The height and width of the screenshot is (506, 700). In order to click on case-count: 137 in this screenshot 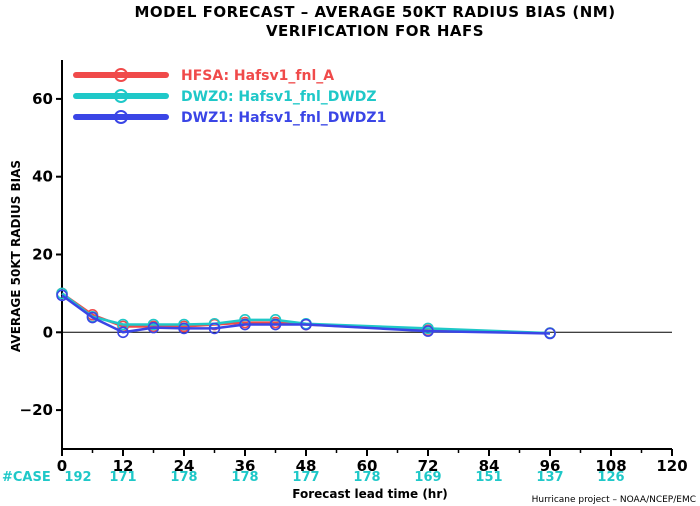, I will do `click(549, 477)`.